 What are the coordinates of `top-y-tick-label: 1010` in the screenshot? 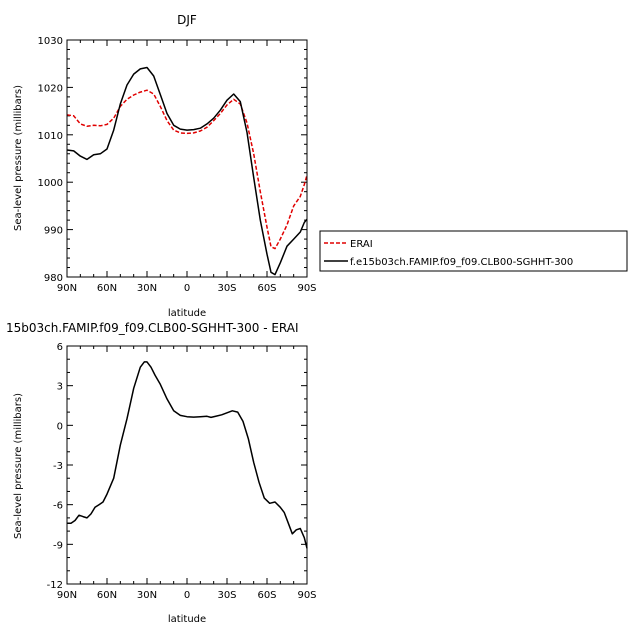 It's located at (50, 136).